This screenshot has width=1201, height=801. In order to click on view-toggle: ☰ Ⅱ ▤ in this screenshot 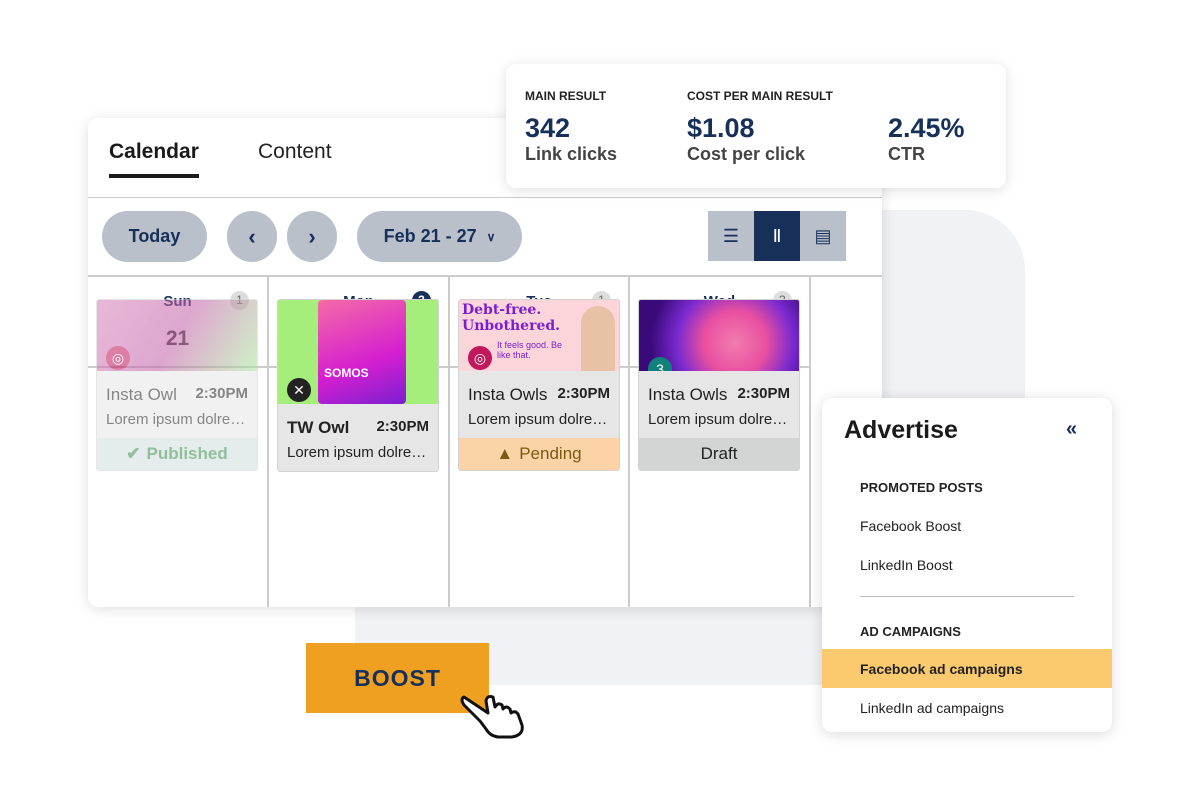, I will do `click(777, 236)`.